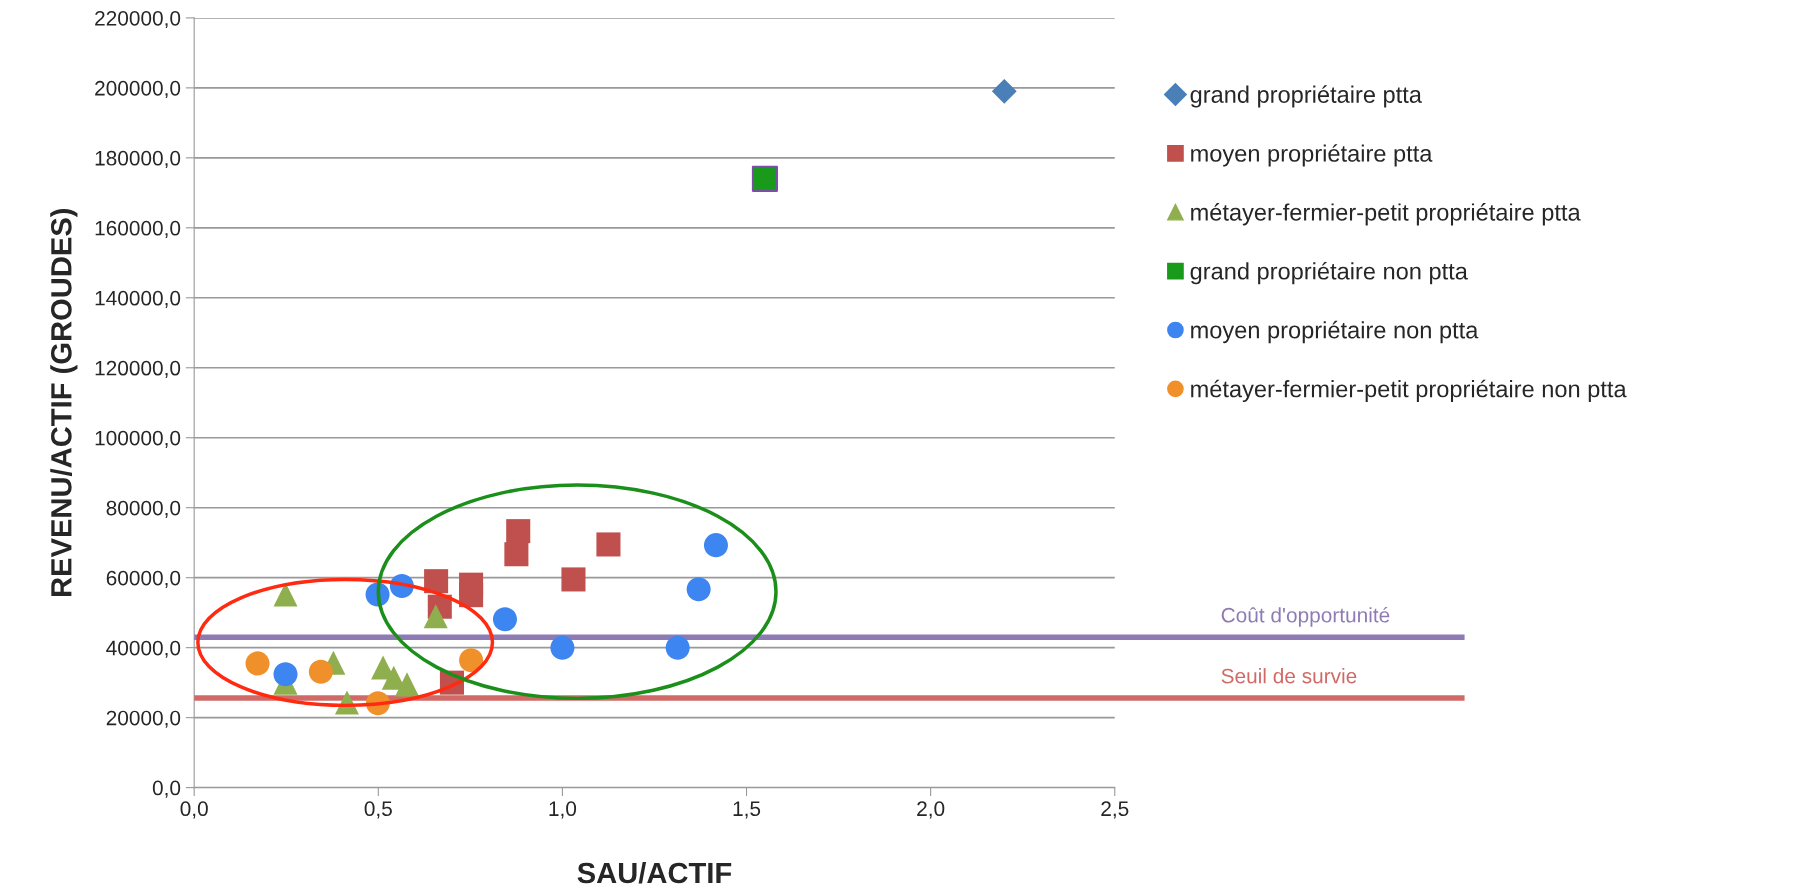 The image size is (1798, 895). What do you see at coordinates (1312, 155) in the screenshot?
I see `legend-label: moyen propriétaire ptta` at bounding box center [1312, 155].